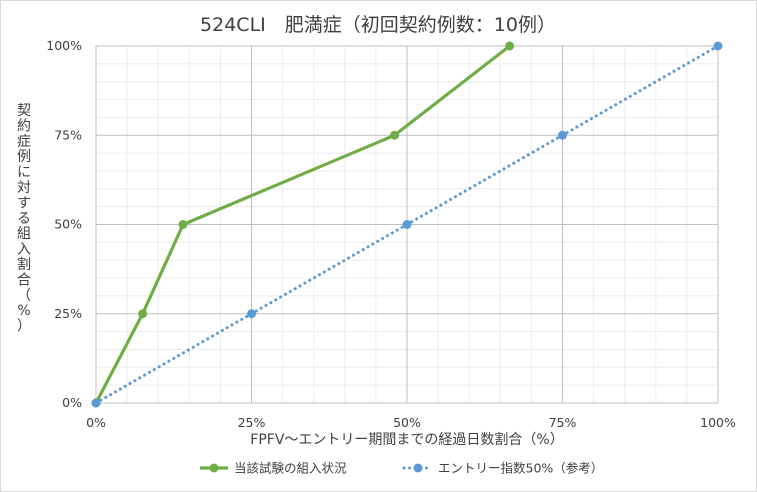 The width and height of the screenshot is (757, 492). What do you see at coordinates (64, 45) in the screenshot?
I see `y-tick-label: 100%` at bounding box center [64, 45].